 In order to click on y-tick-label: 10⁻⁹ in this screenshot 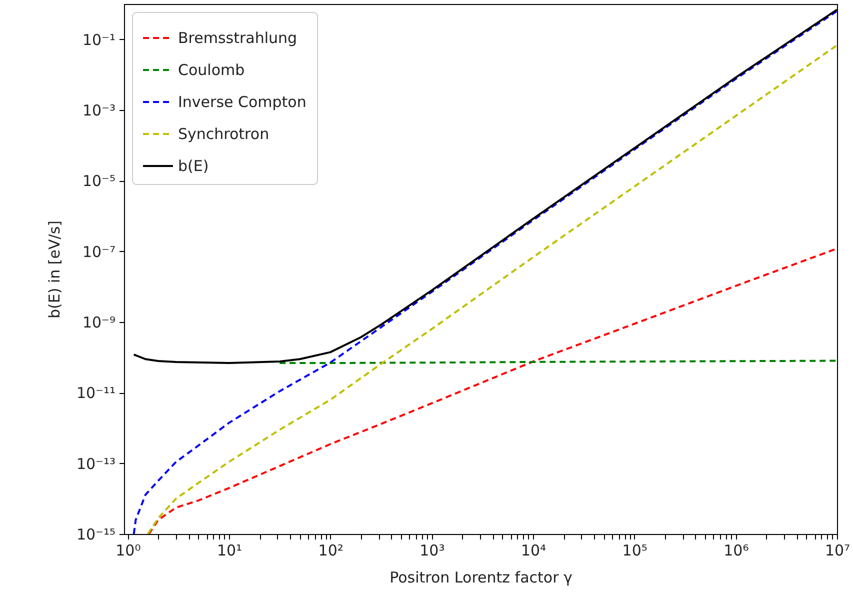, I will do `click(99, 323)`.